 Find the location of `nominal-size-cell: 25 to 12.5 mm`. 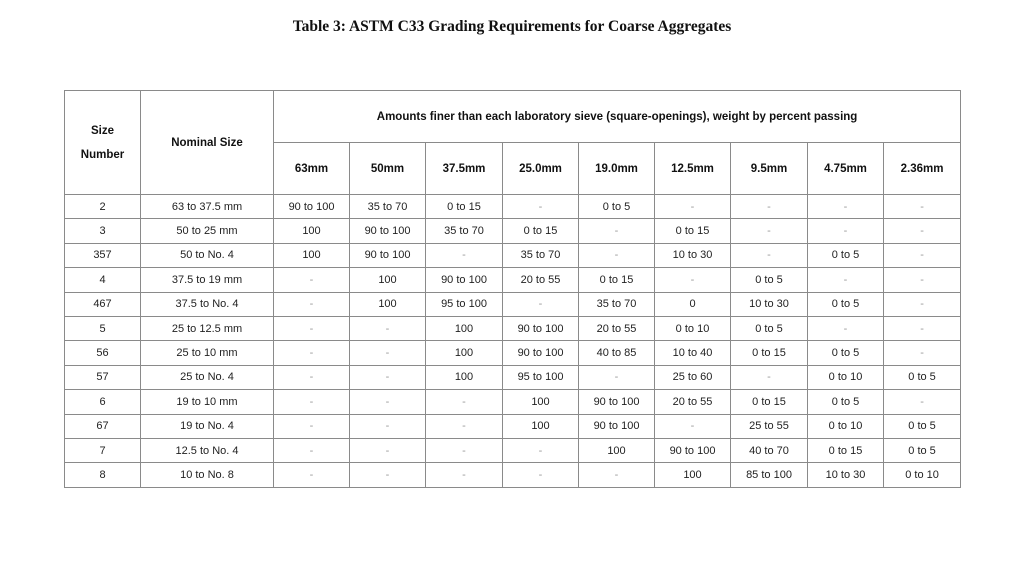

nominal-size-cell: 25 to 12.5 mm is located at coordinates (207, 328).